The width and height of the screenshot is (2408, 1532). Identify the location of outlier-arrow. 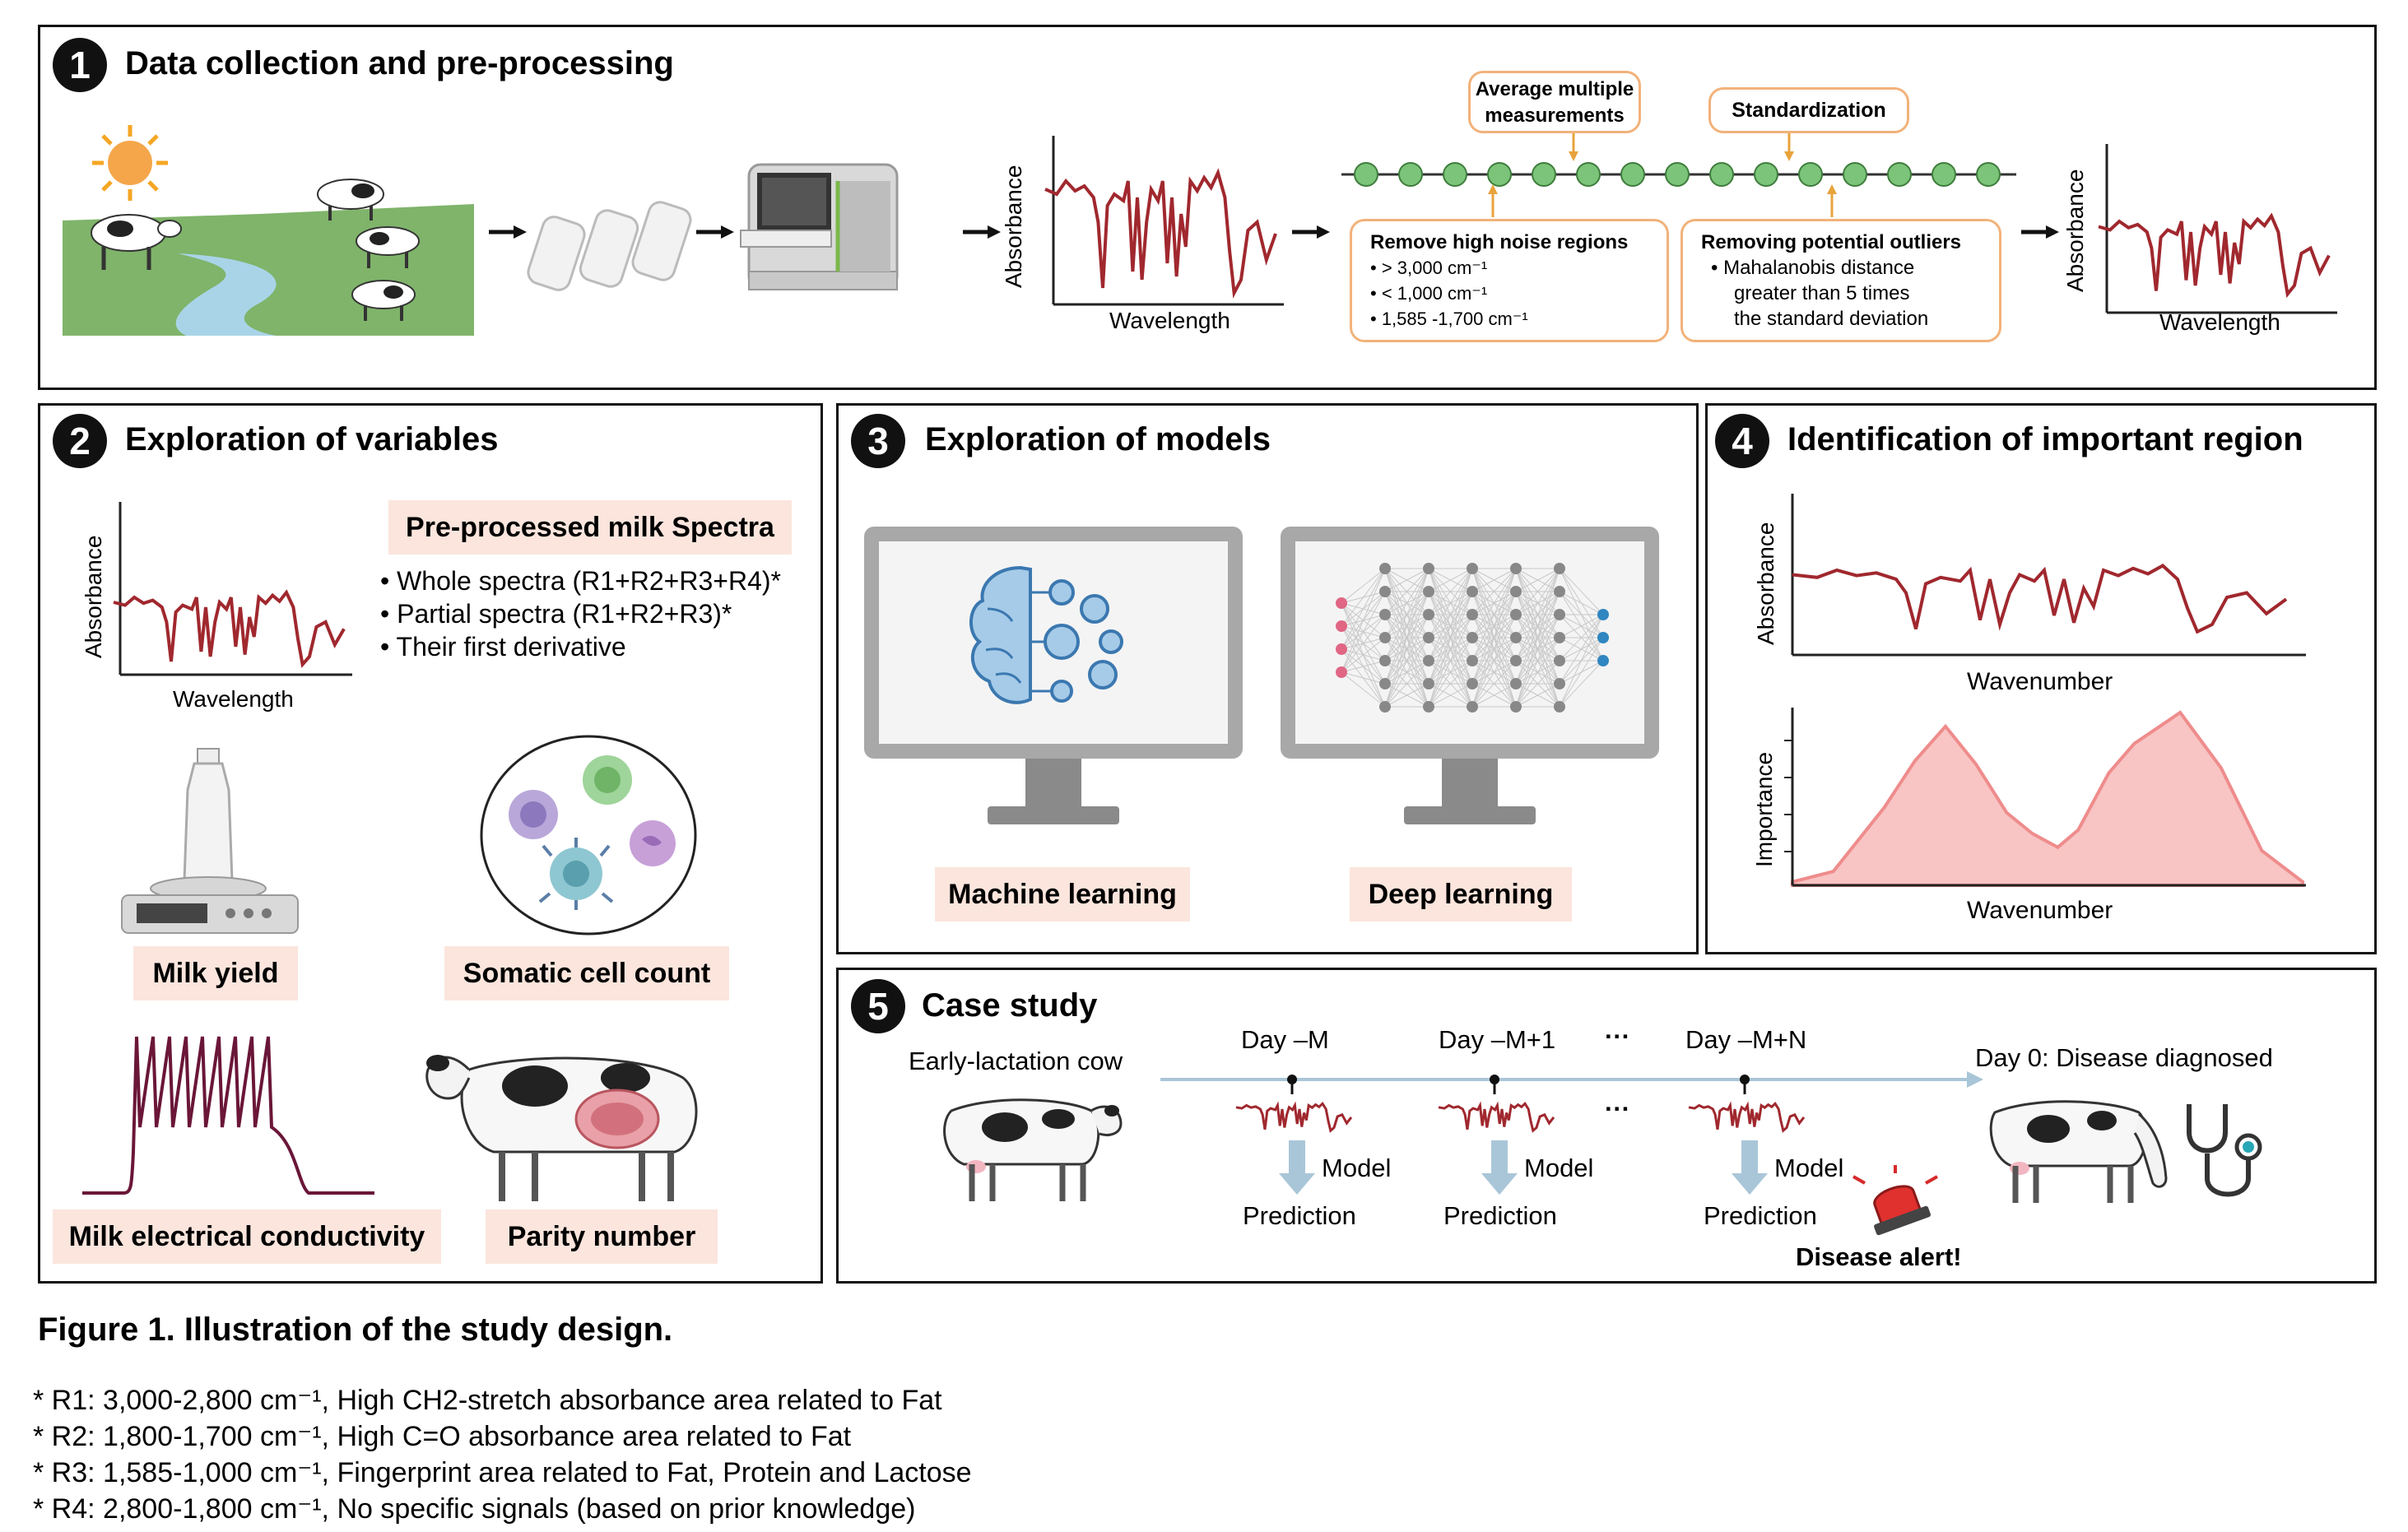
(1832, 201).